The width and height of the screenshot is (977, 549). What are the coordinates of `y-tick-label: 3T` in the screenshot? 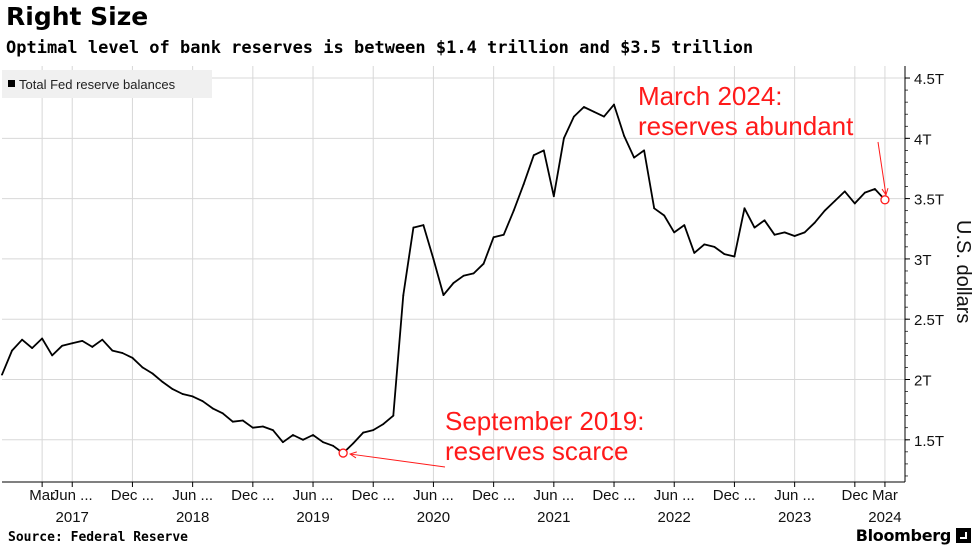 It's located at (923, 260).